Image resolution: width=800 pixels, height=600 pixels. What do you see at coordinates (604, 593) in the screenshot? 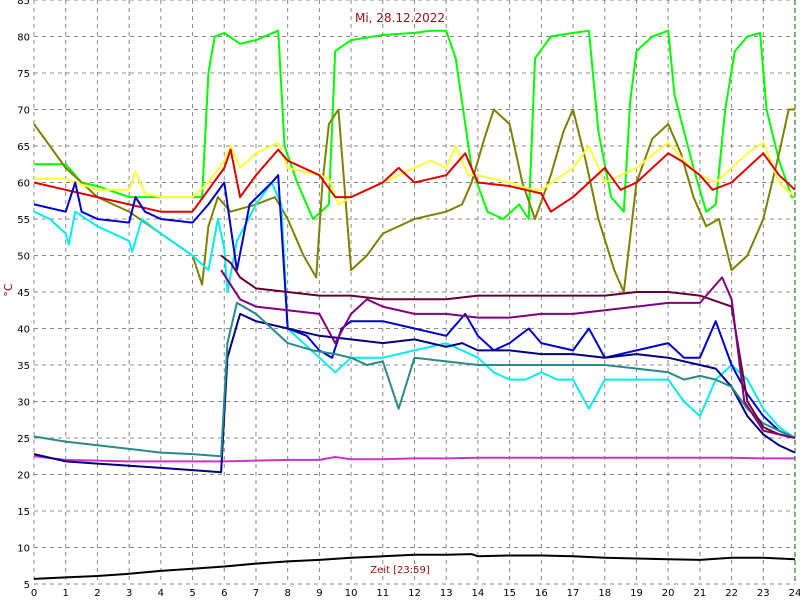
I see `x-tick-label: 18` at bounding box center [604, 593].